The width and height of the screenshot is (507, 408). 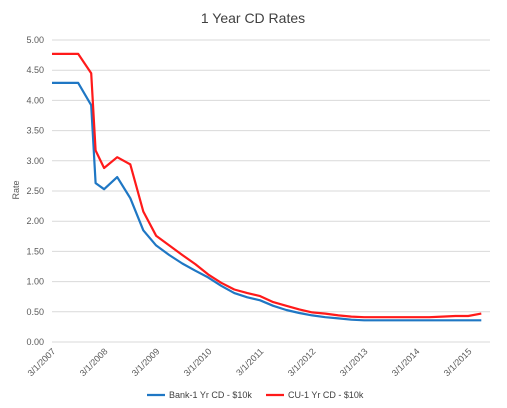 I want to click on y-tick-label: 0.00, so click(x=35, y=342).